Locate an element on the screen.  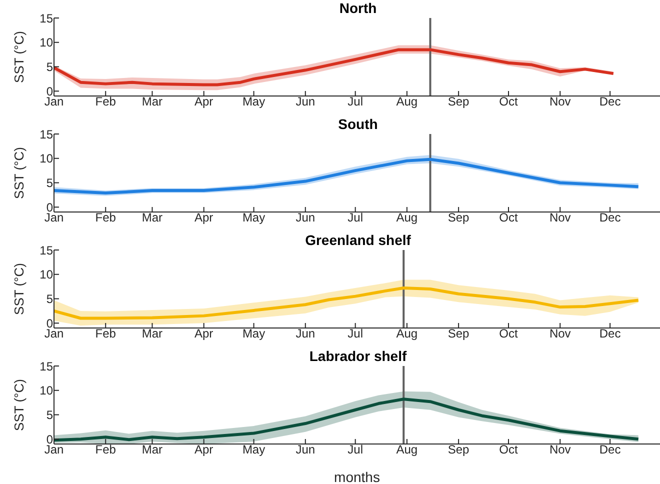
chart-title: Labrador shelf is located at coordinates (358, 356).